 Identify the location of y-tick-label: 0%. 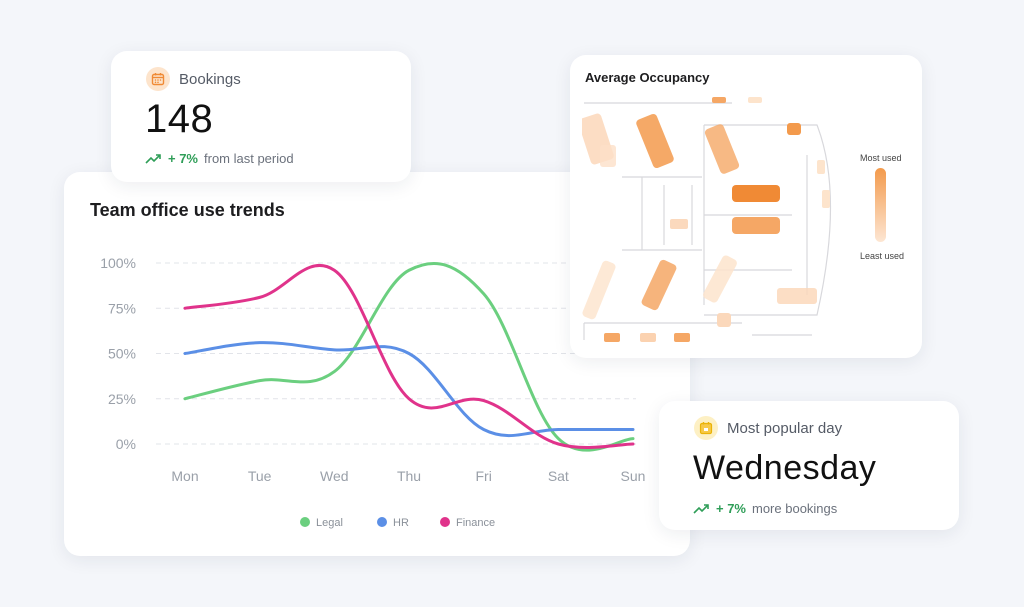
(126, 444).